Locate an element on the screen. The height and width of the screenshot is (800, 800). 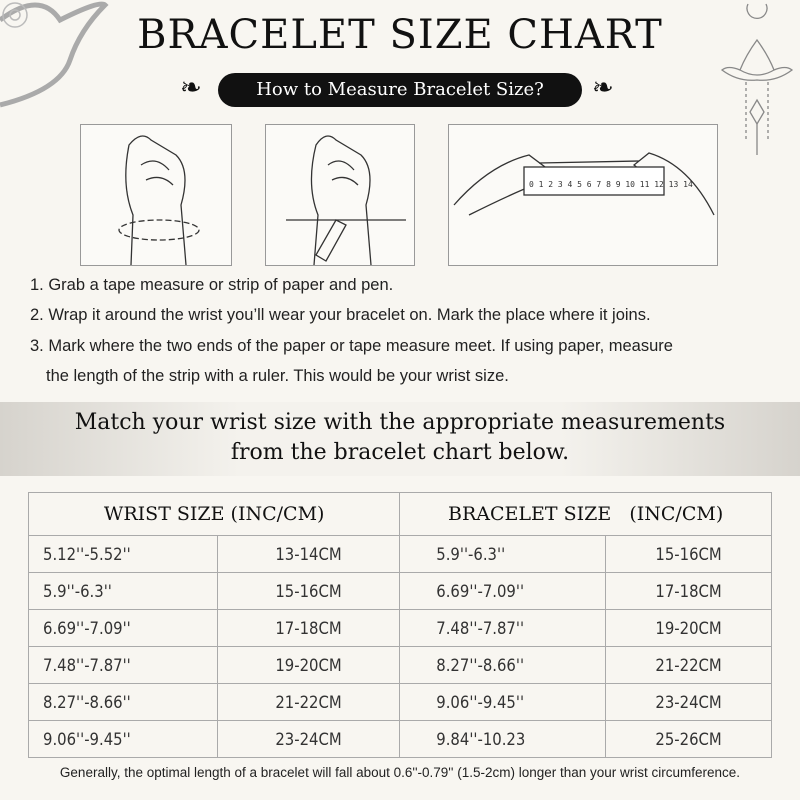
instruction-band is located at coordinates (400, 439).